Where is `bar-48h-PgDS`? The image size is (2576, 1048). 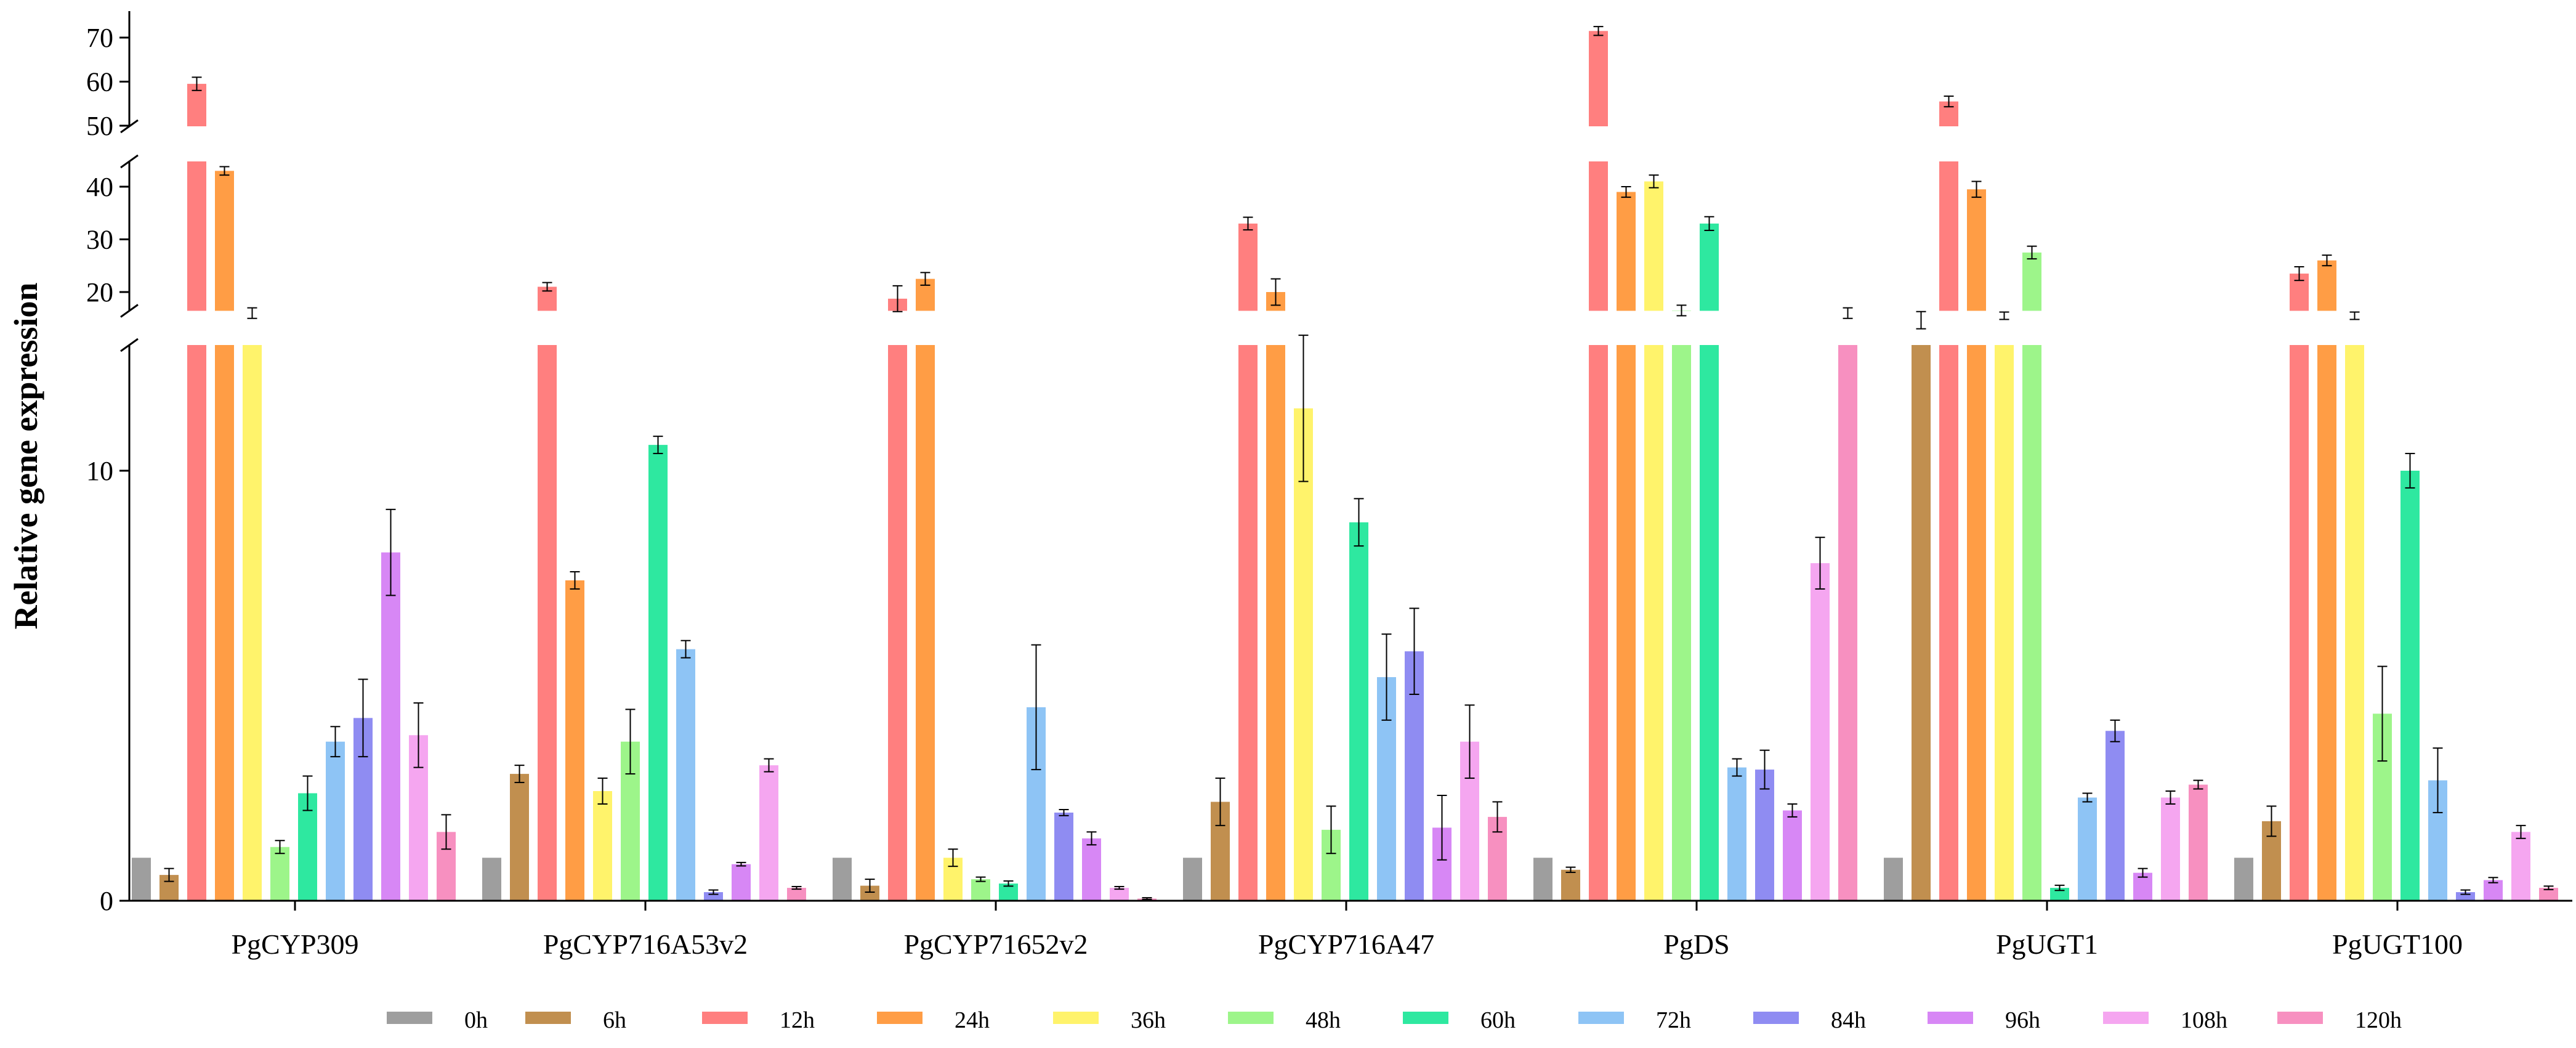
bar-48h-PgDS is located at coordinates (1681, 605).